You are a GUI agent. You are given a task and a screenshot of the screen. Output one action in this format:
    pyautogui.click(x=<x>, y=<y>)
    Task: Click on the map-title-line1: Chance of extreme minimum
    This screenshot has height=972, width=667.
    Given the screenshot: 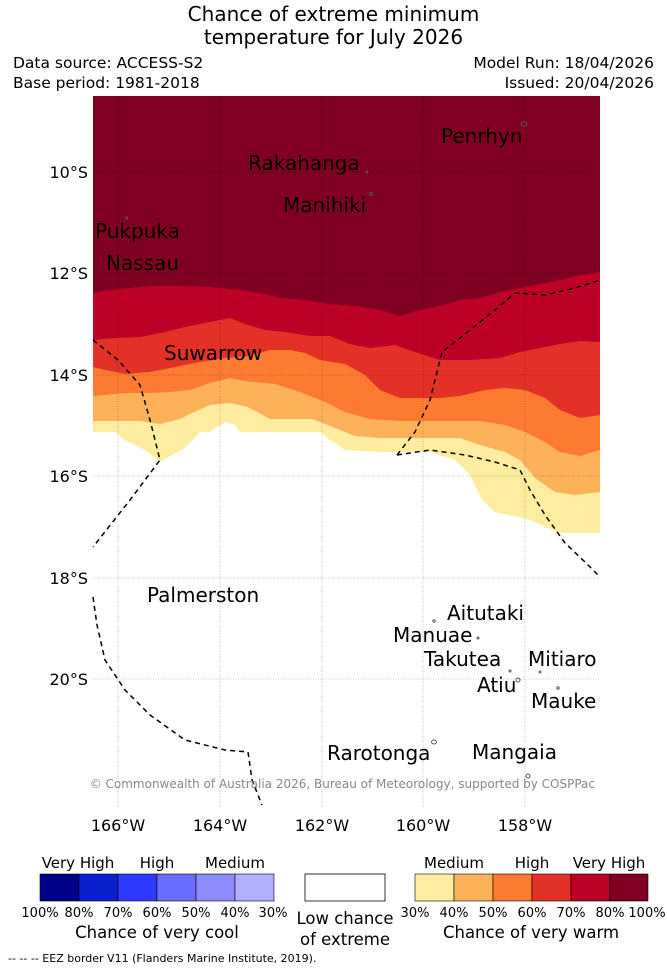 What is the action you would take?
    pyautogui.click(x=333, y=14)
    